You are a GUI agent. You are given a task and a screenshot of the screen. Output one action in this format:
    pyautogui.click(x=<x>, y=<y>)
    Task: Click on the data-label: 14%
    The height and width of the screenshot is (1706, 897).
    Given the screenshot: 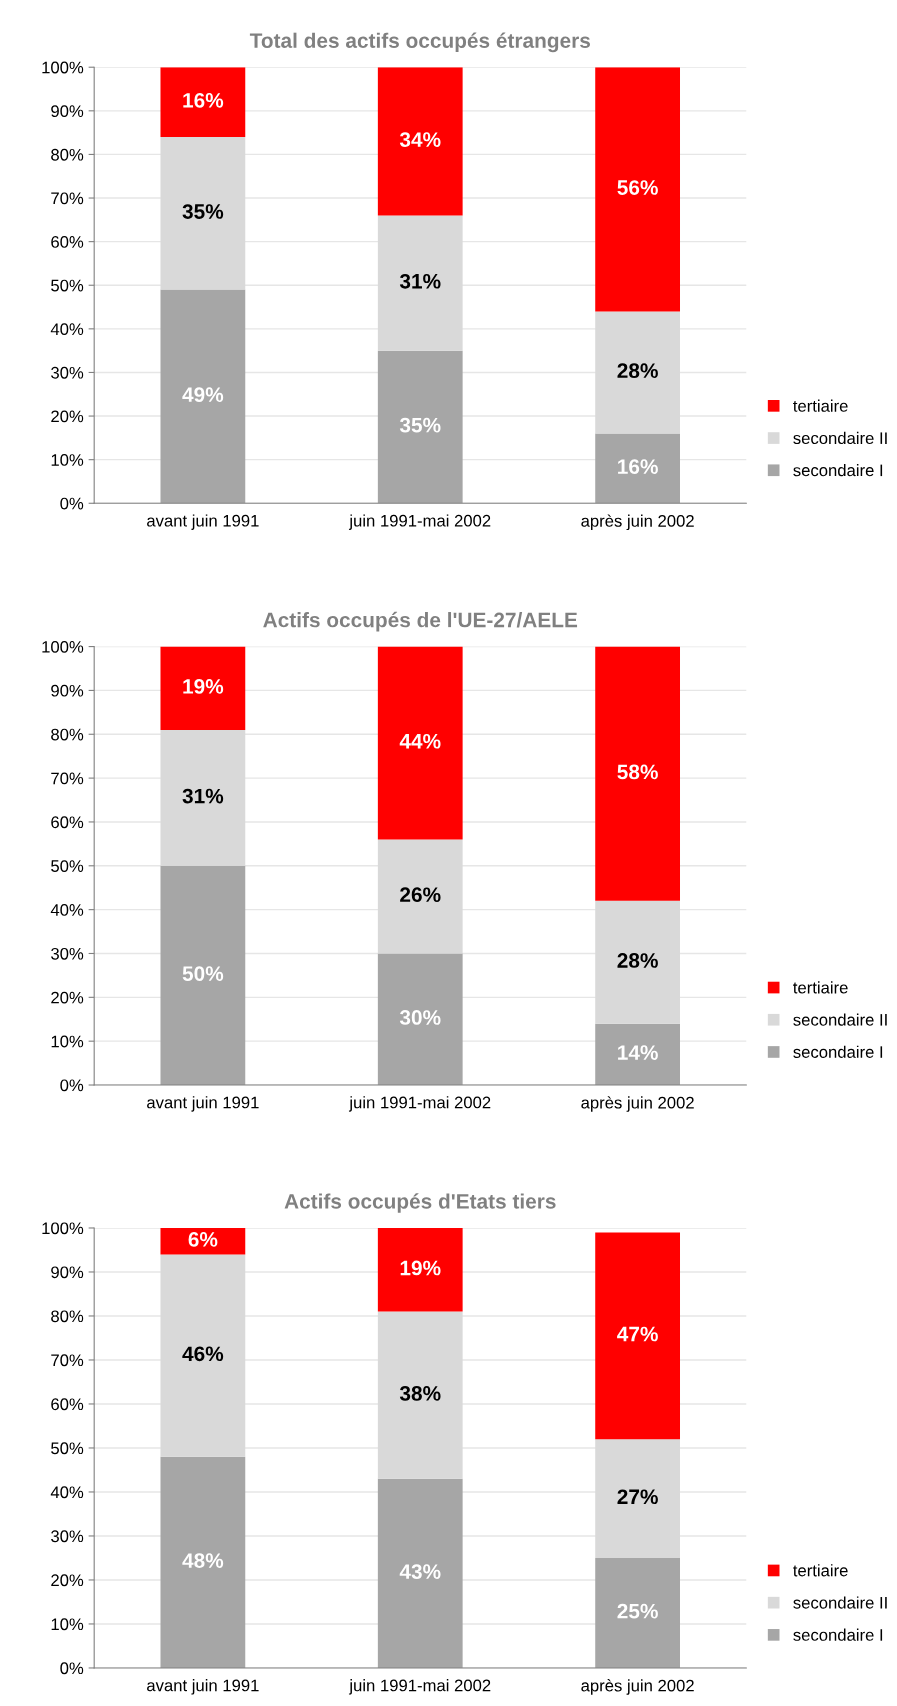 What is the action you would take?
    pyautogui.click(x=638, y=1052)
    